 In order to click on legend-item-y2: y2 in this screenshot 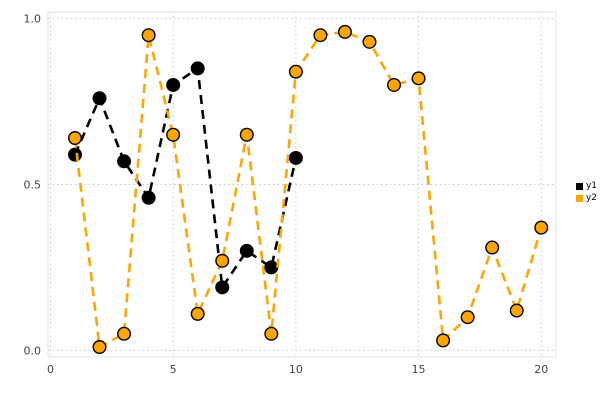, I will do `click(586, 198)`.